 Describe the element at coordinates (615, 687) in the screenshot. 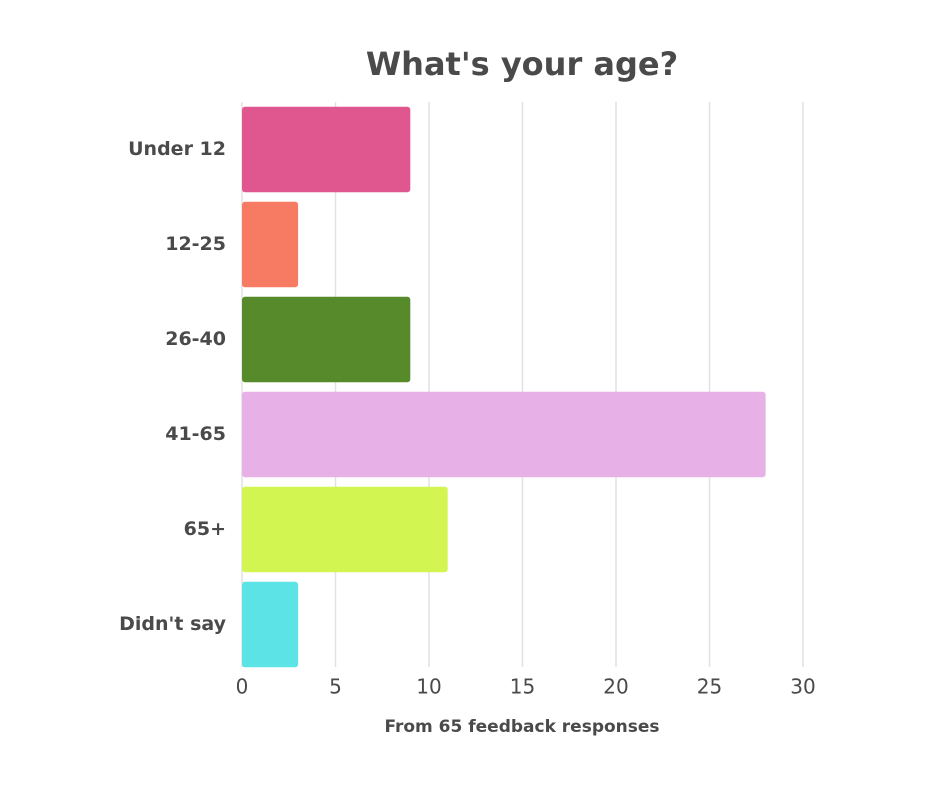

I see `x-tick-label: 20` at that location.